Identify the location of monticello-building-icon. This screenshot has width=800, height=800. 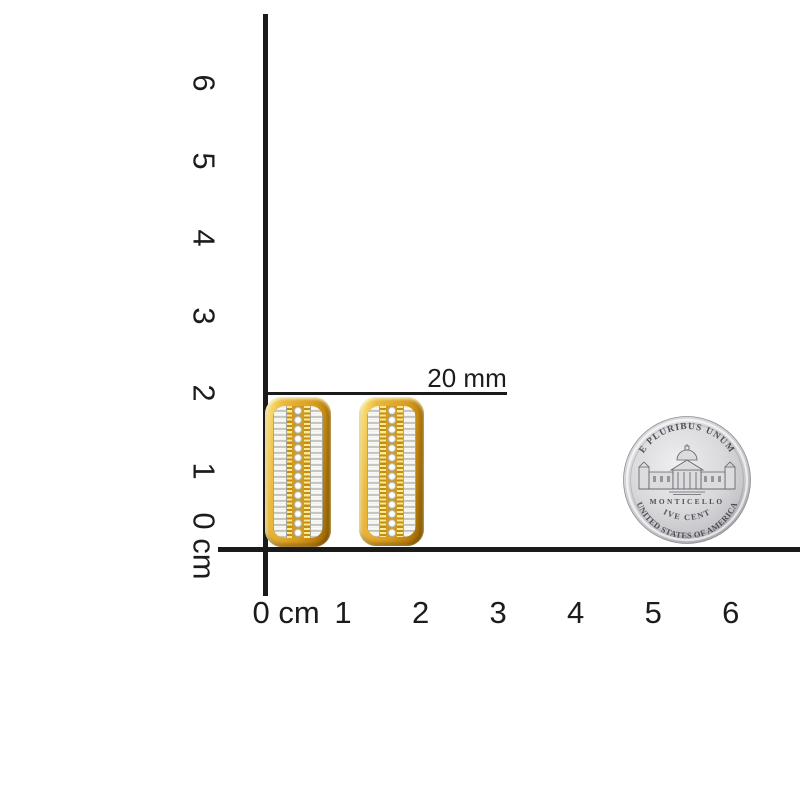
(687, 469).